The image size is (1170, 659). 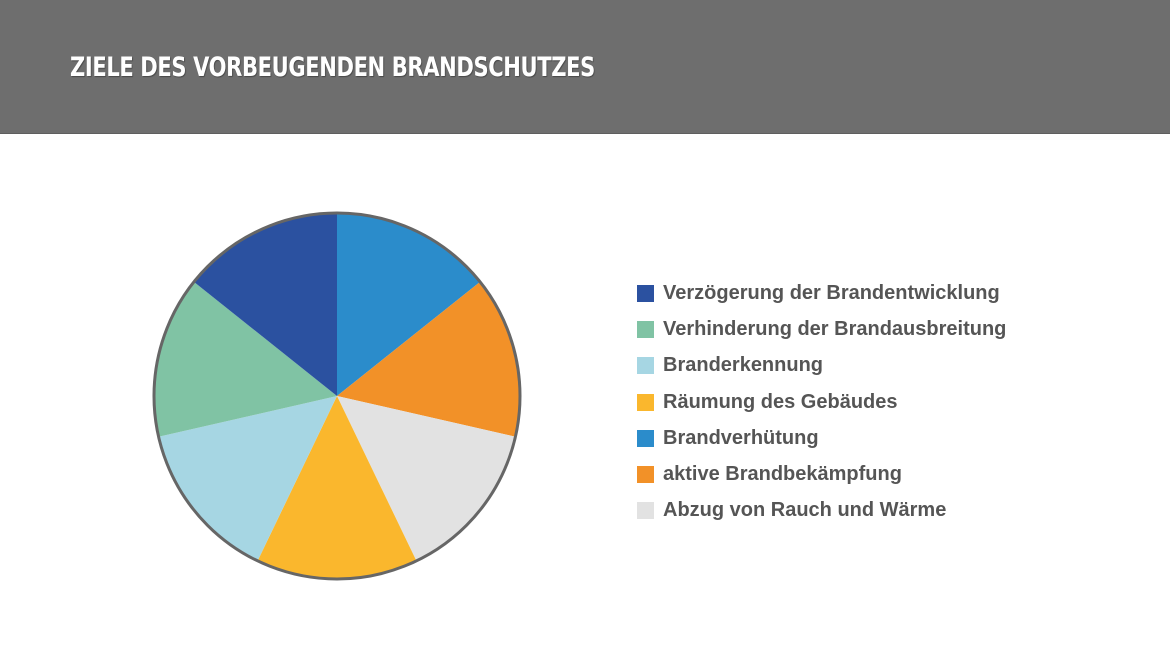 I want to click on legend-item: Verhinderung der Brandausbreitung, so click(x=821, y=329).